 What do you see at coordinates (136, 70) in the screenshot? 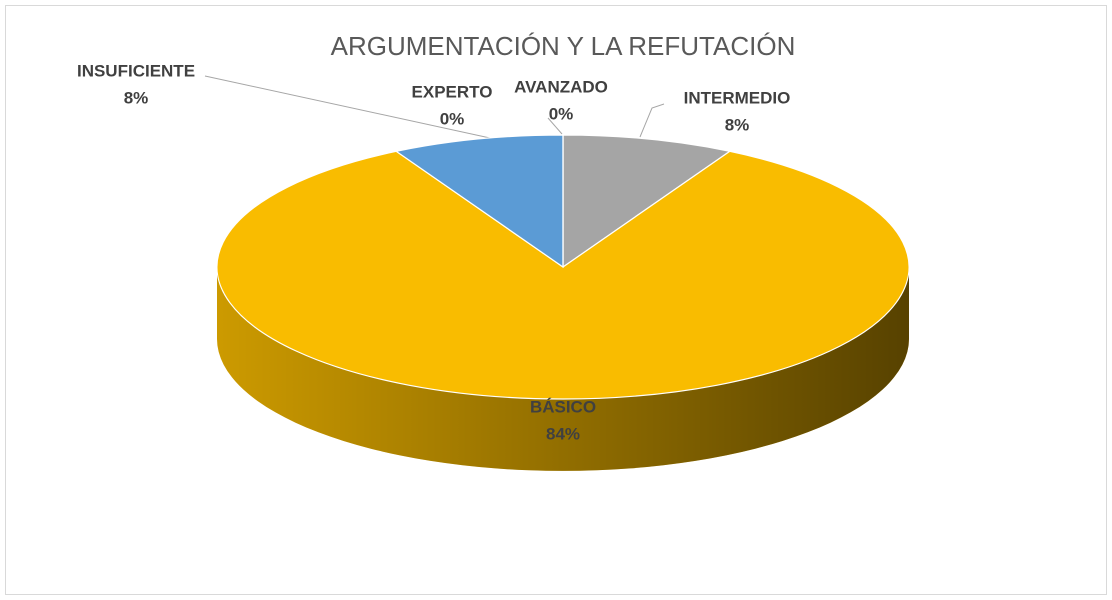
I see `data-label-name: INSUFICIENTE` at bounding box center [136, 70].